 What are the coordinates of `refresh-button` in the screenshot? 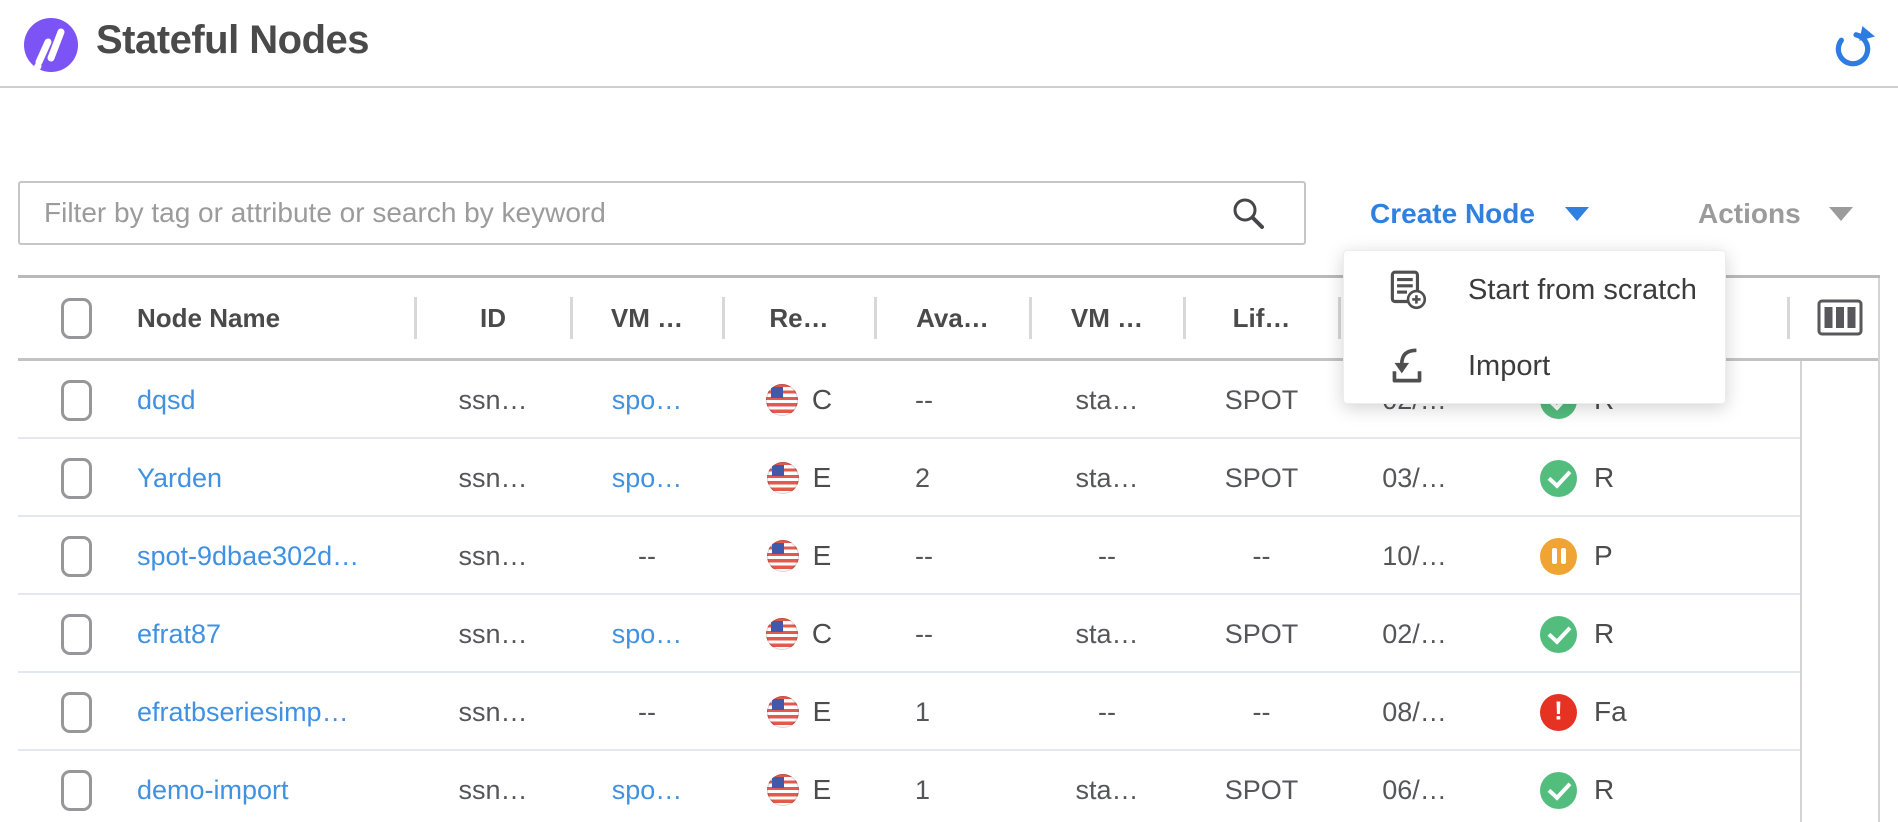 It's located at (1853, 47).